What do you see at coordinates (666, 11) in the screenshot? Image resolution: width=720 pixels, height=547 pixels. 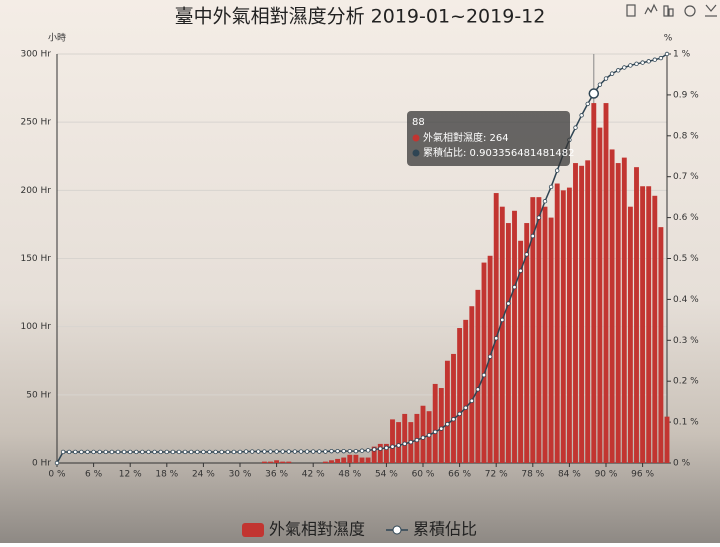 I see `tool-bar` at bounding box center [666, 11].